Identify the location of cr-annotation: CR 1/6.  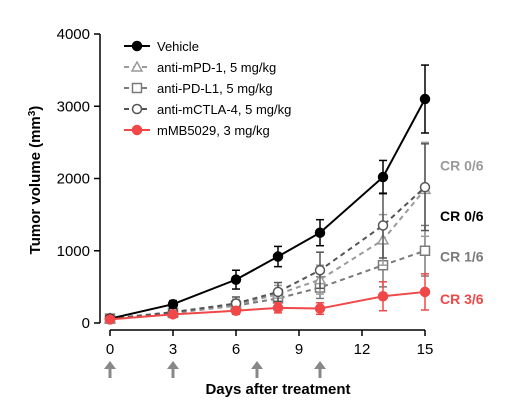
(462, 257).